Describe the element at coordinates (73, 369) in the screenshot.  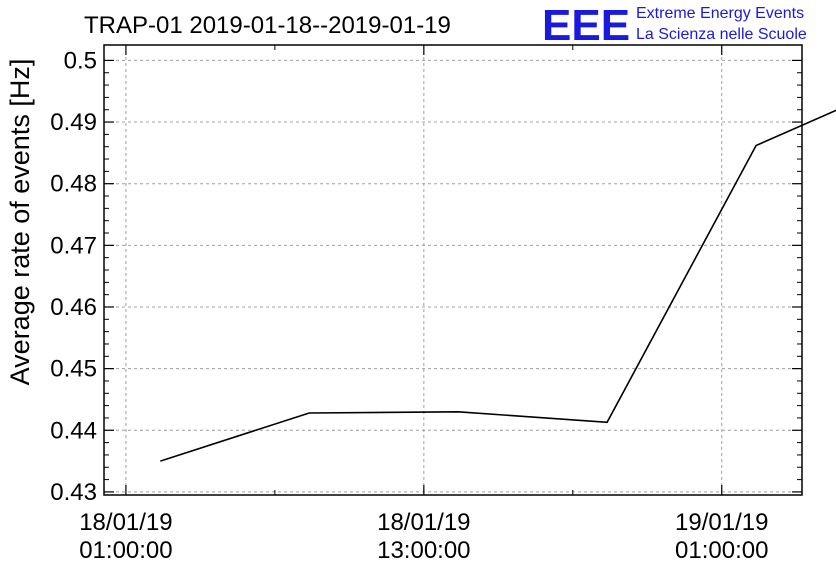
I see `y-tick-label: 0.45` at that location.